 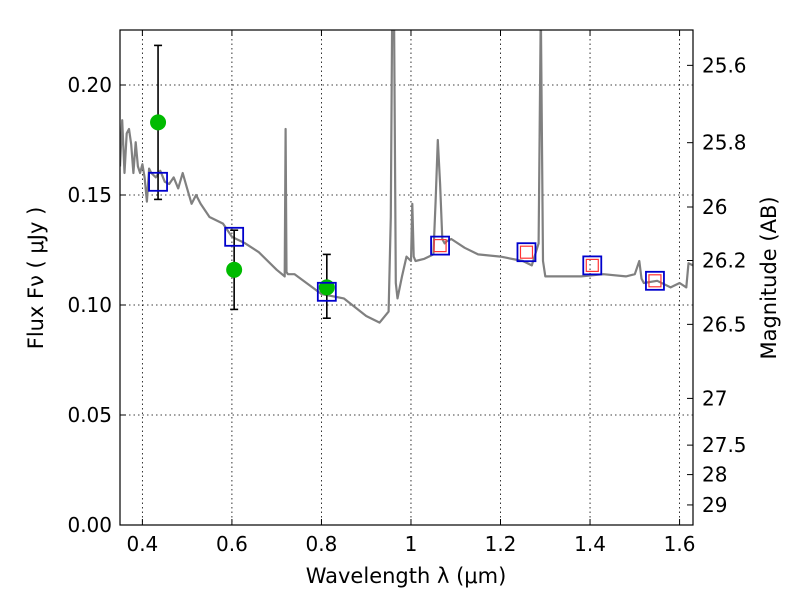 What do you see at coordinates (89, 415) in the screenshot?
I see `y-tick-label: 0.05` at bounding box center [89, 415].